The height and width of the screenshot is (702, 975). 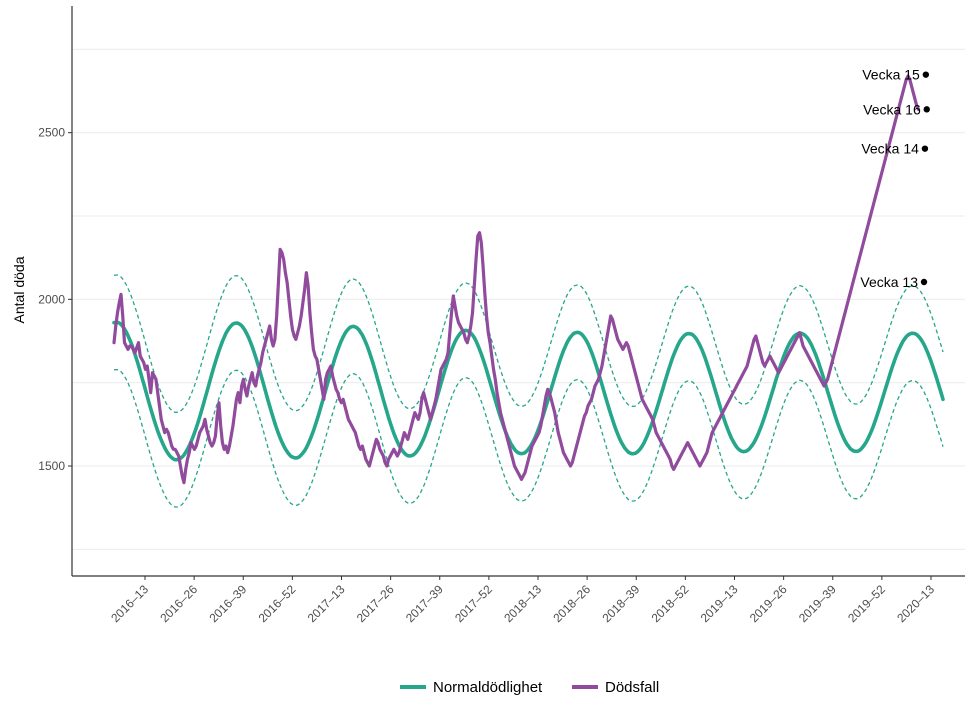 What do you see at coordinates (895, 178) in the screenshot?
I see `annotations: Vecka 13 Vecka 14 Vecka 15 Vecka 16` at bounding box center [895, 178].